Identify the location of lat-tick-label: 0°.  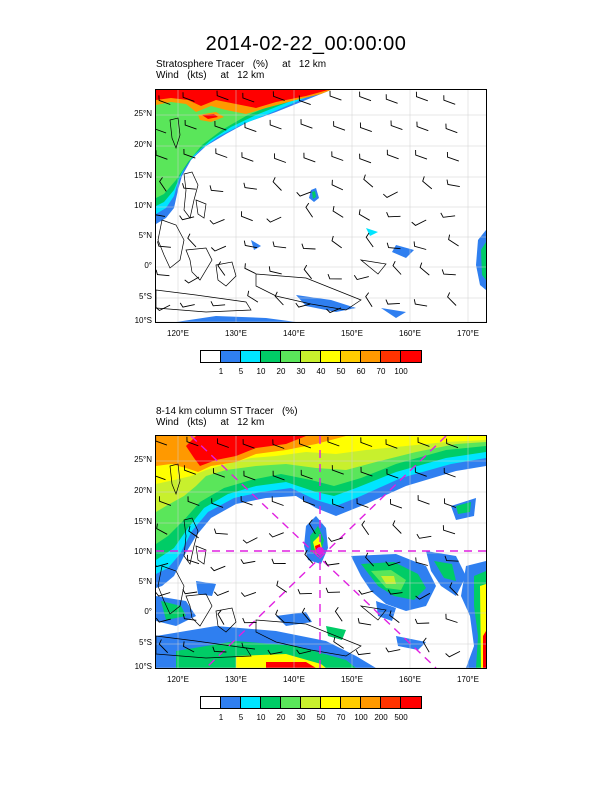
(148, 265).